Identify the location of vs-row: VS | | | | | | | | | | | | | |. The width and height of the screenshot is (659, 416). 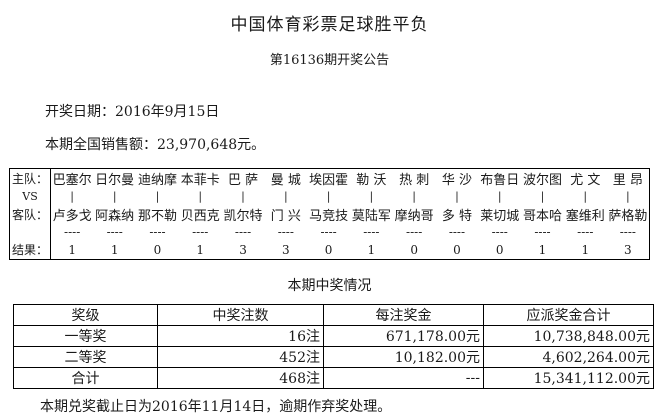
(329, 196).